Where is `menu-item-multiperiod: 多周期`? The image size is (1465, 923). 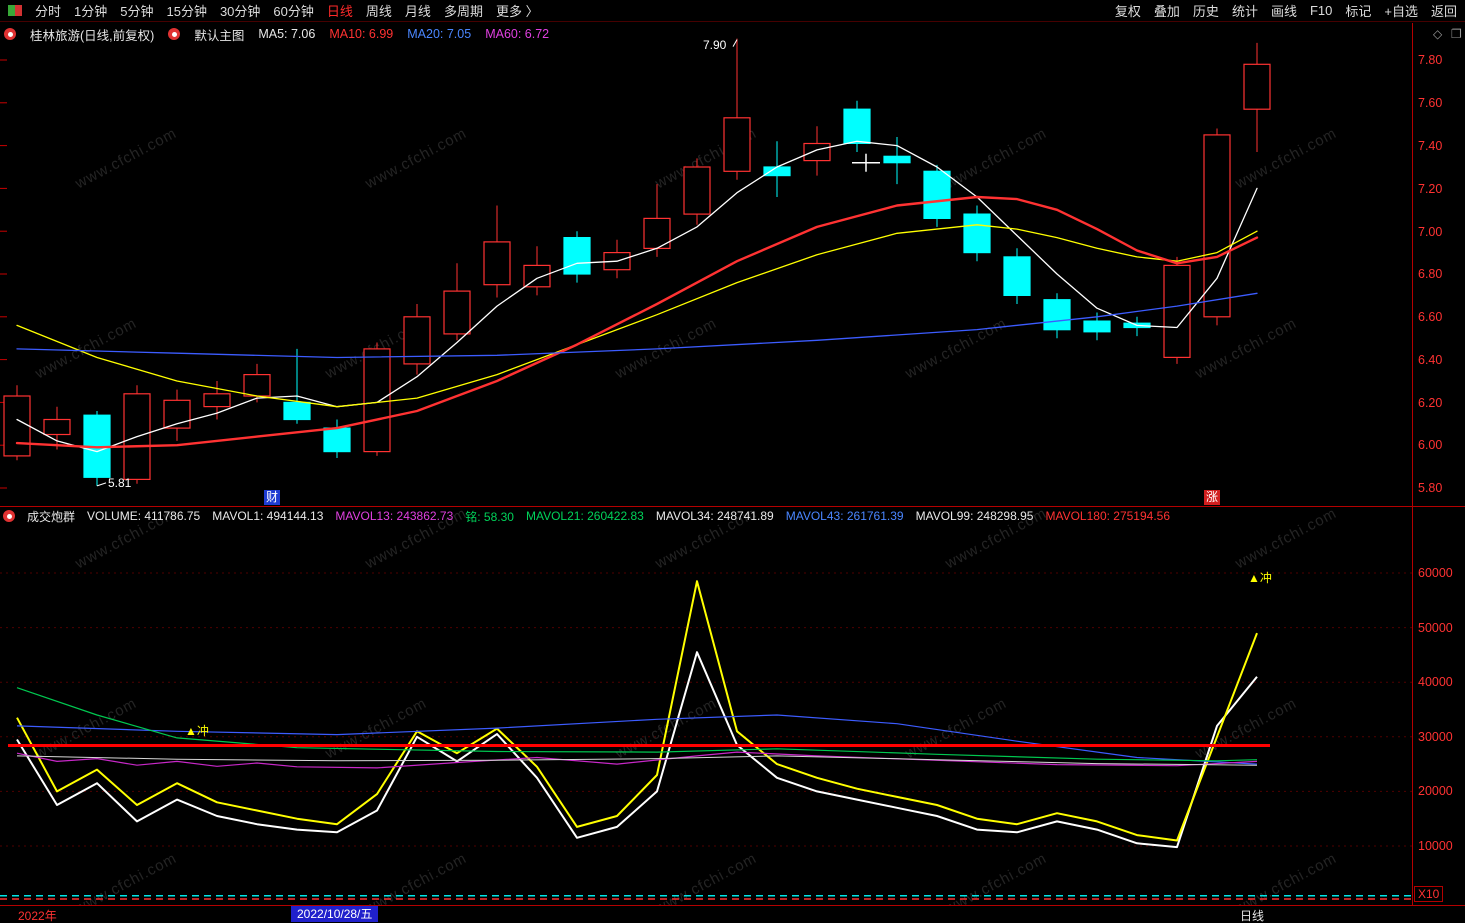 menu-item-multiperiod: 多周期 is located at coordinates (463, 11).